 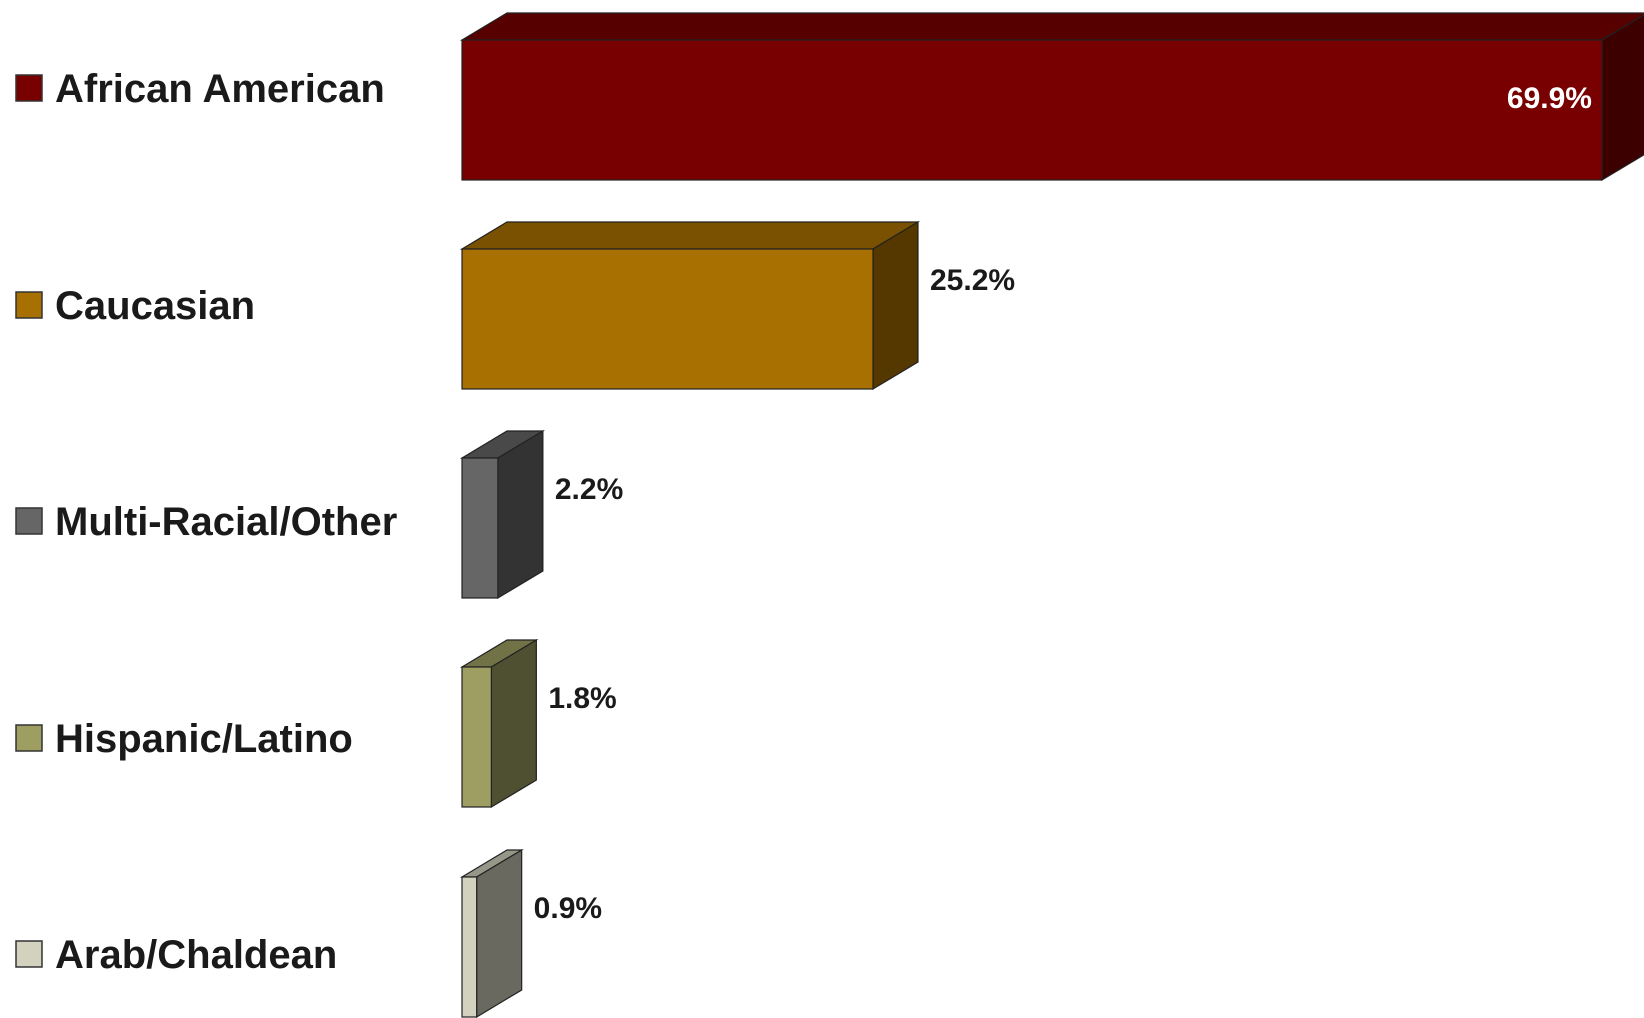 I want to click on bar-caucasian, so click(x=690, y=305).